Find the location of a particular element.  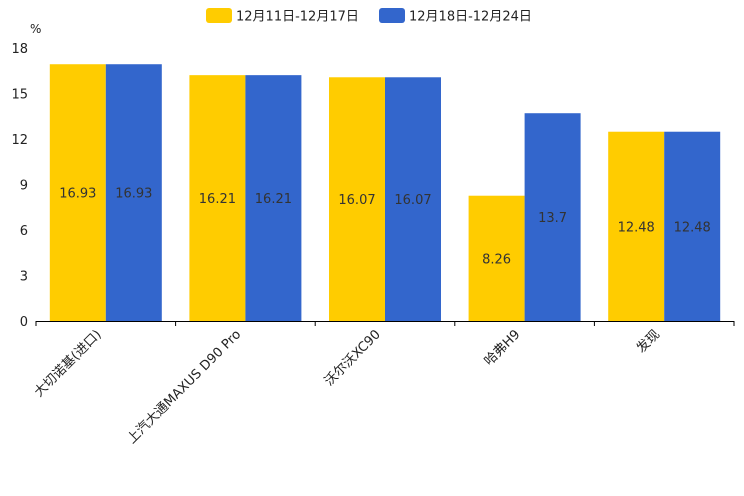

y-axis: 0 3 6 9 12 15 18 is located at coordinates (19, 186).